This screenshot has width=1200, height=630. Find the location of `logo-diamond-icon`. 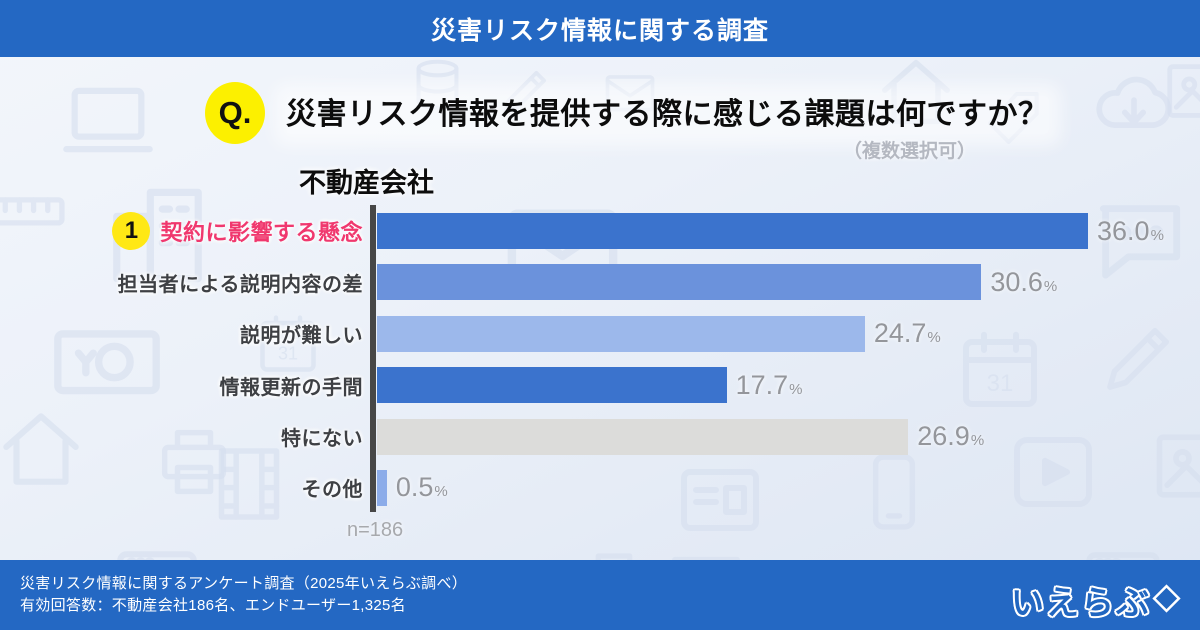

logo-diamond-icon is located at coordinates (1166, 598).